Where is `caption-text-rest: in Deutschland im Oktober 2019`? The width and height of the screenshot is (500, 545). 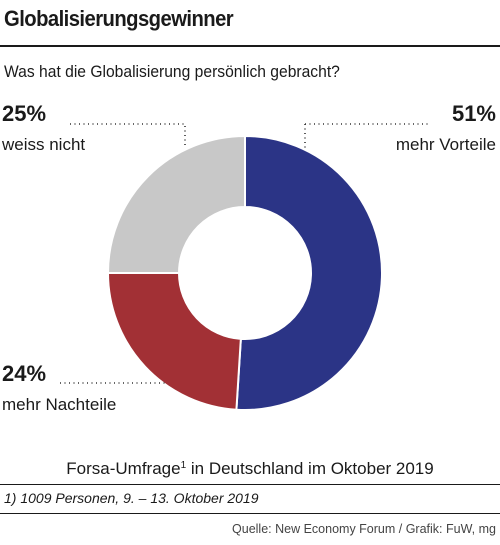 caption-text-rest: in Deutschland im Oktober 2019 is located at coordinates (310, 468).